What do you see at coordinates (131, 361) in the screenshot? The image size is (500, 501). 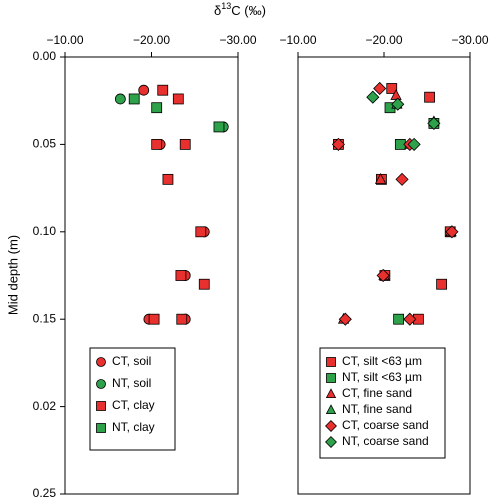 I see `legend-label: CT, soil` at bounding box center [131, 361].